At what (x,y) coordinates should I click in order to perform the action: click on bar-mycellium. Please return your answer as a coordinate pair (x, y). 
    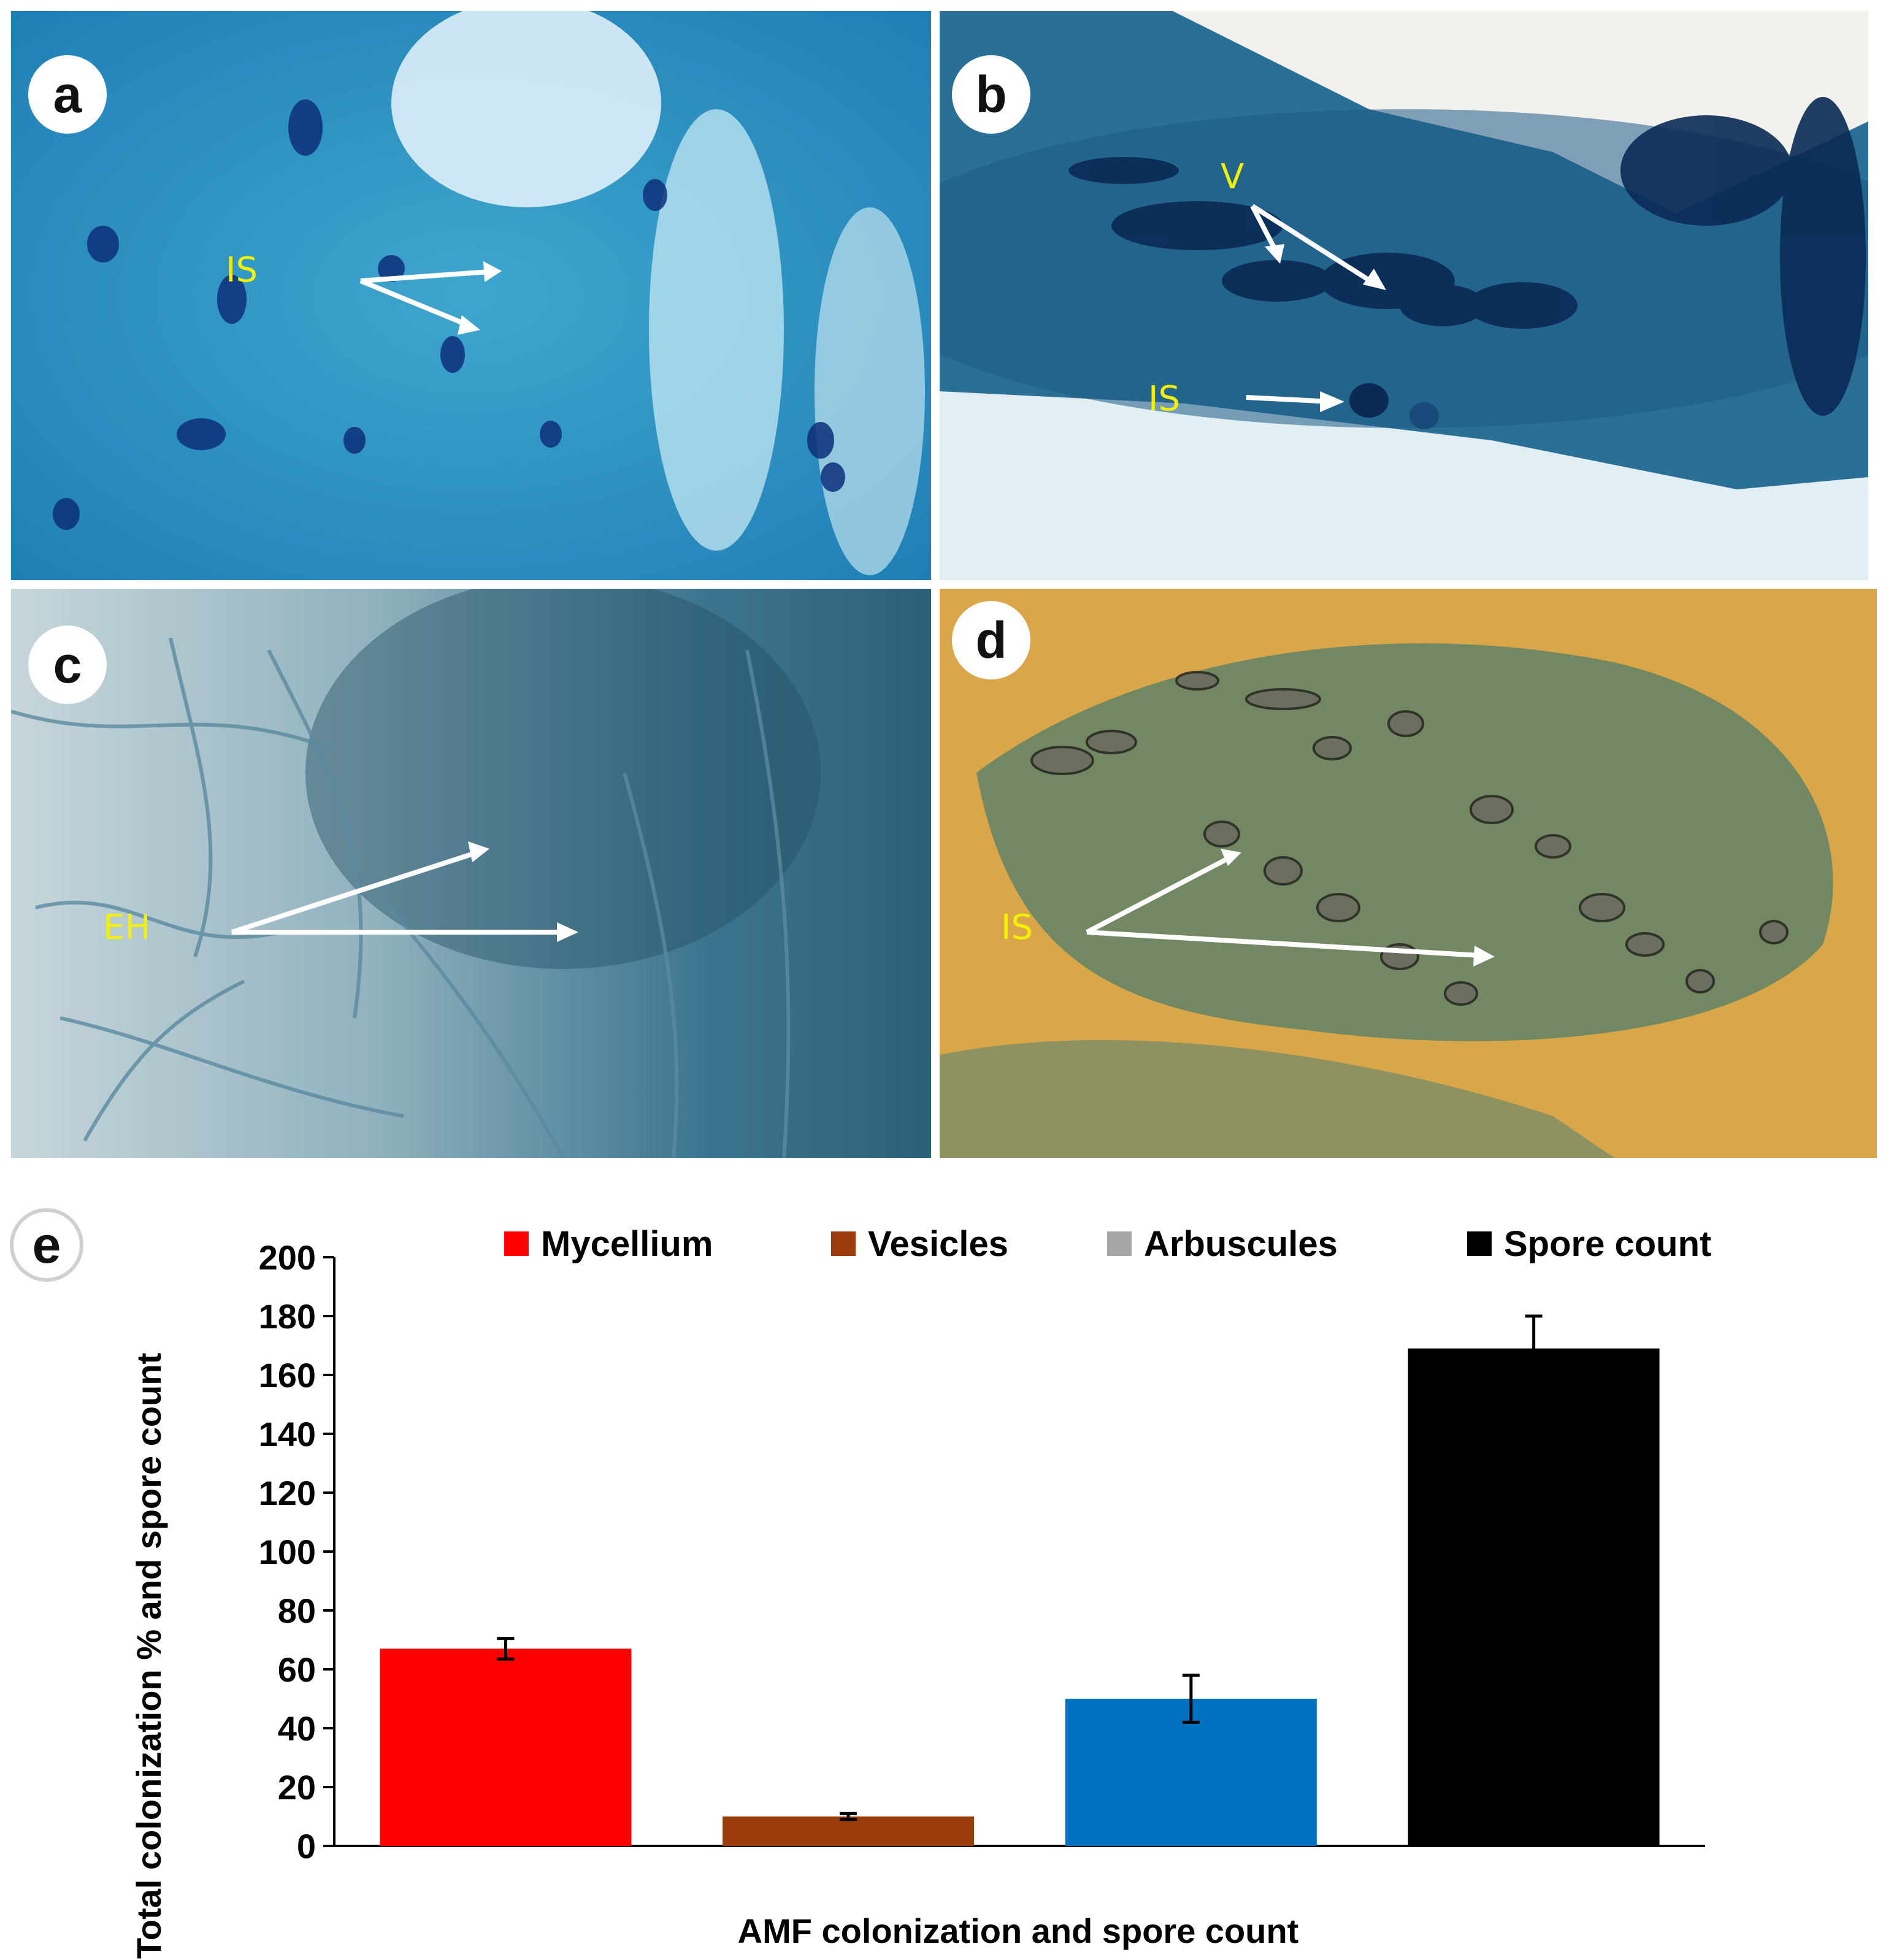
    Looking at the image, I should click on (506, 1747).